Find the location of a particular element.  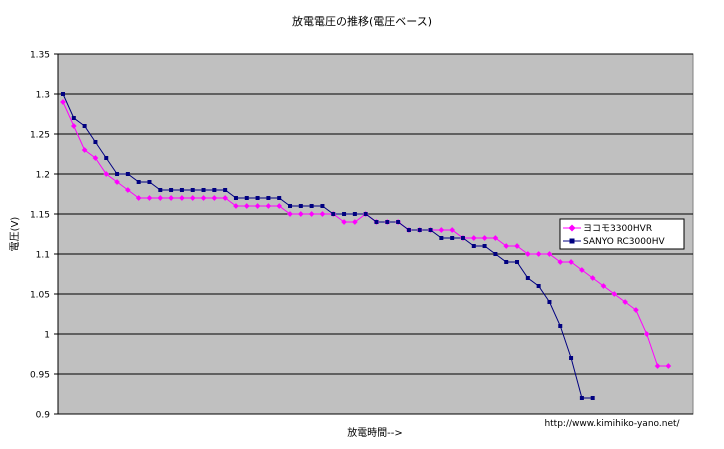

legend: ヨコモ3300HVR SANYO RC3000HV is located at coordinates (622, 234).